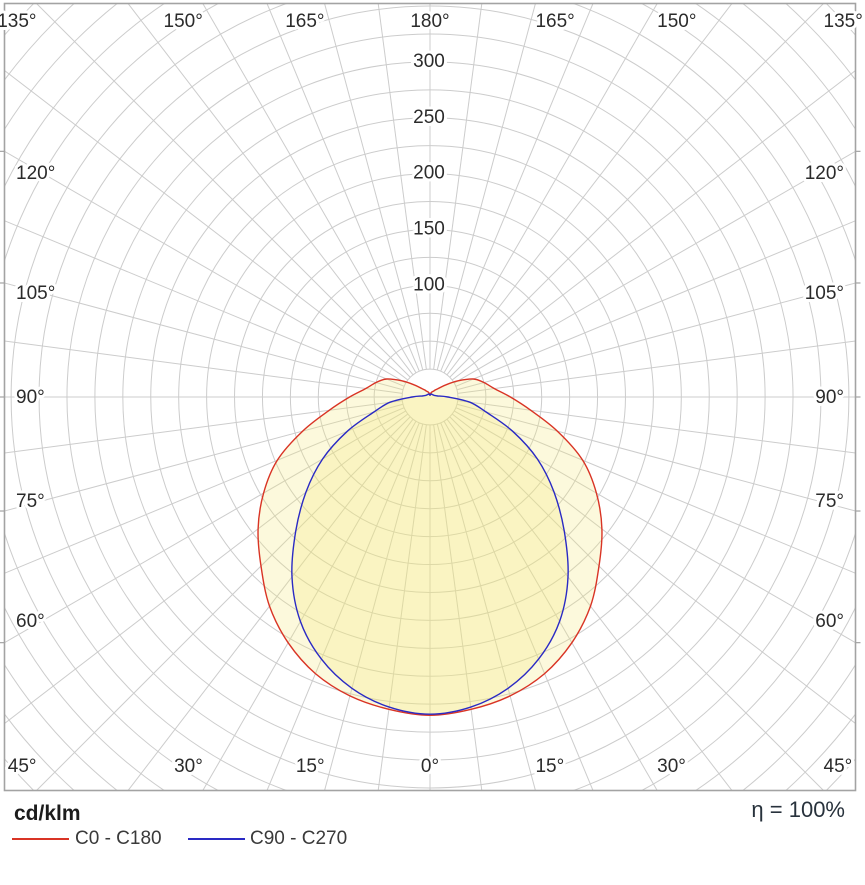  What do you see at coordinates (430, 766) in the screenshot?
I see `angle-label-bottom: 0°` at bounding box center [430, 766].